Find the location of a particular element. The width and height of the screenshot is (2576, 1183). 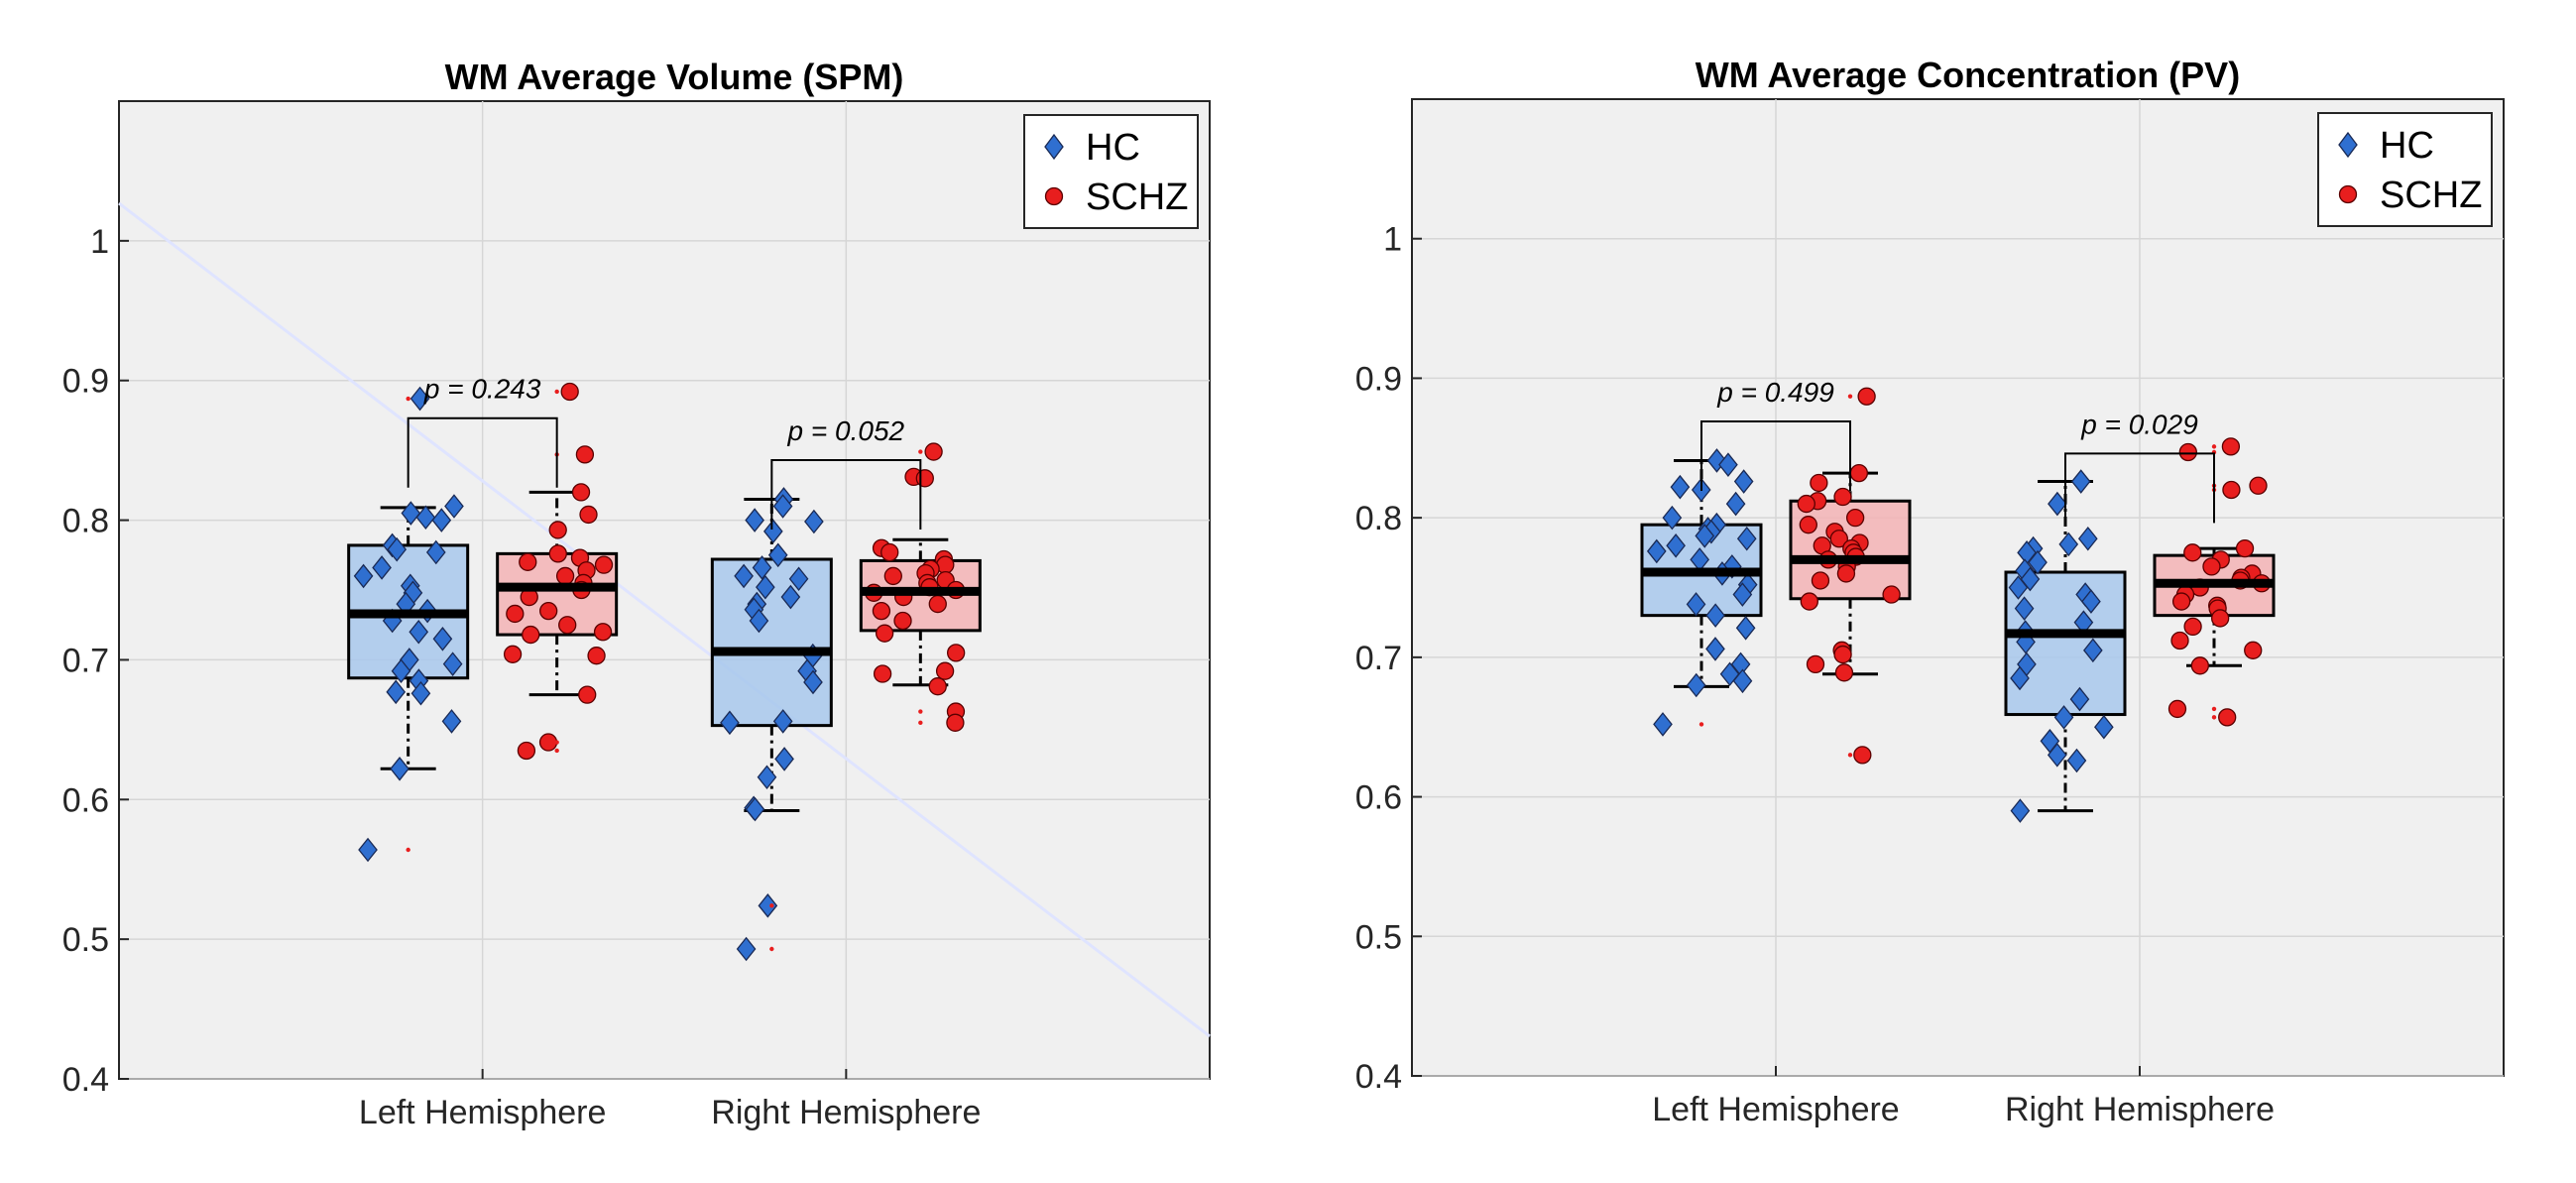

significance-bracket: p = 0.499 is located at coordinates (1775, 435).